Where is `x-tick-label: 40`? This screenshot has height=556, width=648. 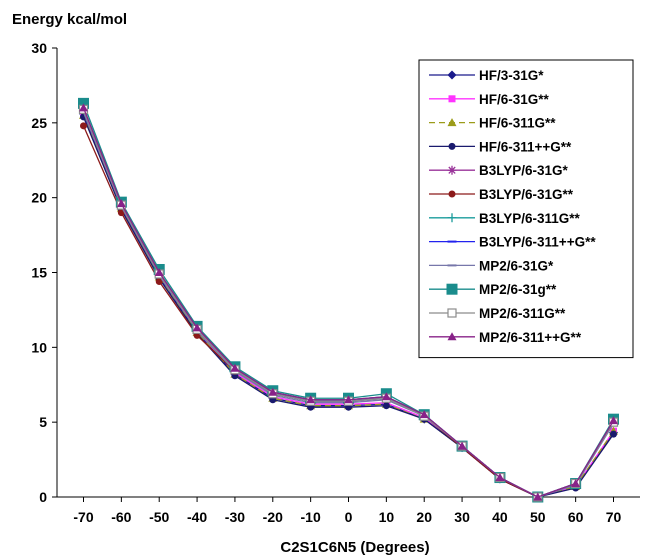
x-tick-label: 40 is located at coordinates (500, 517).